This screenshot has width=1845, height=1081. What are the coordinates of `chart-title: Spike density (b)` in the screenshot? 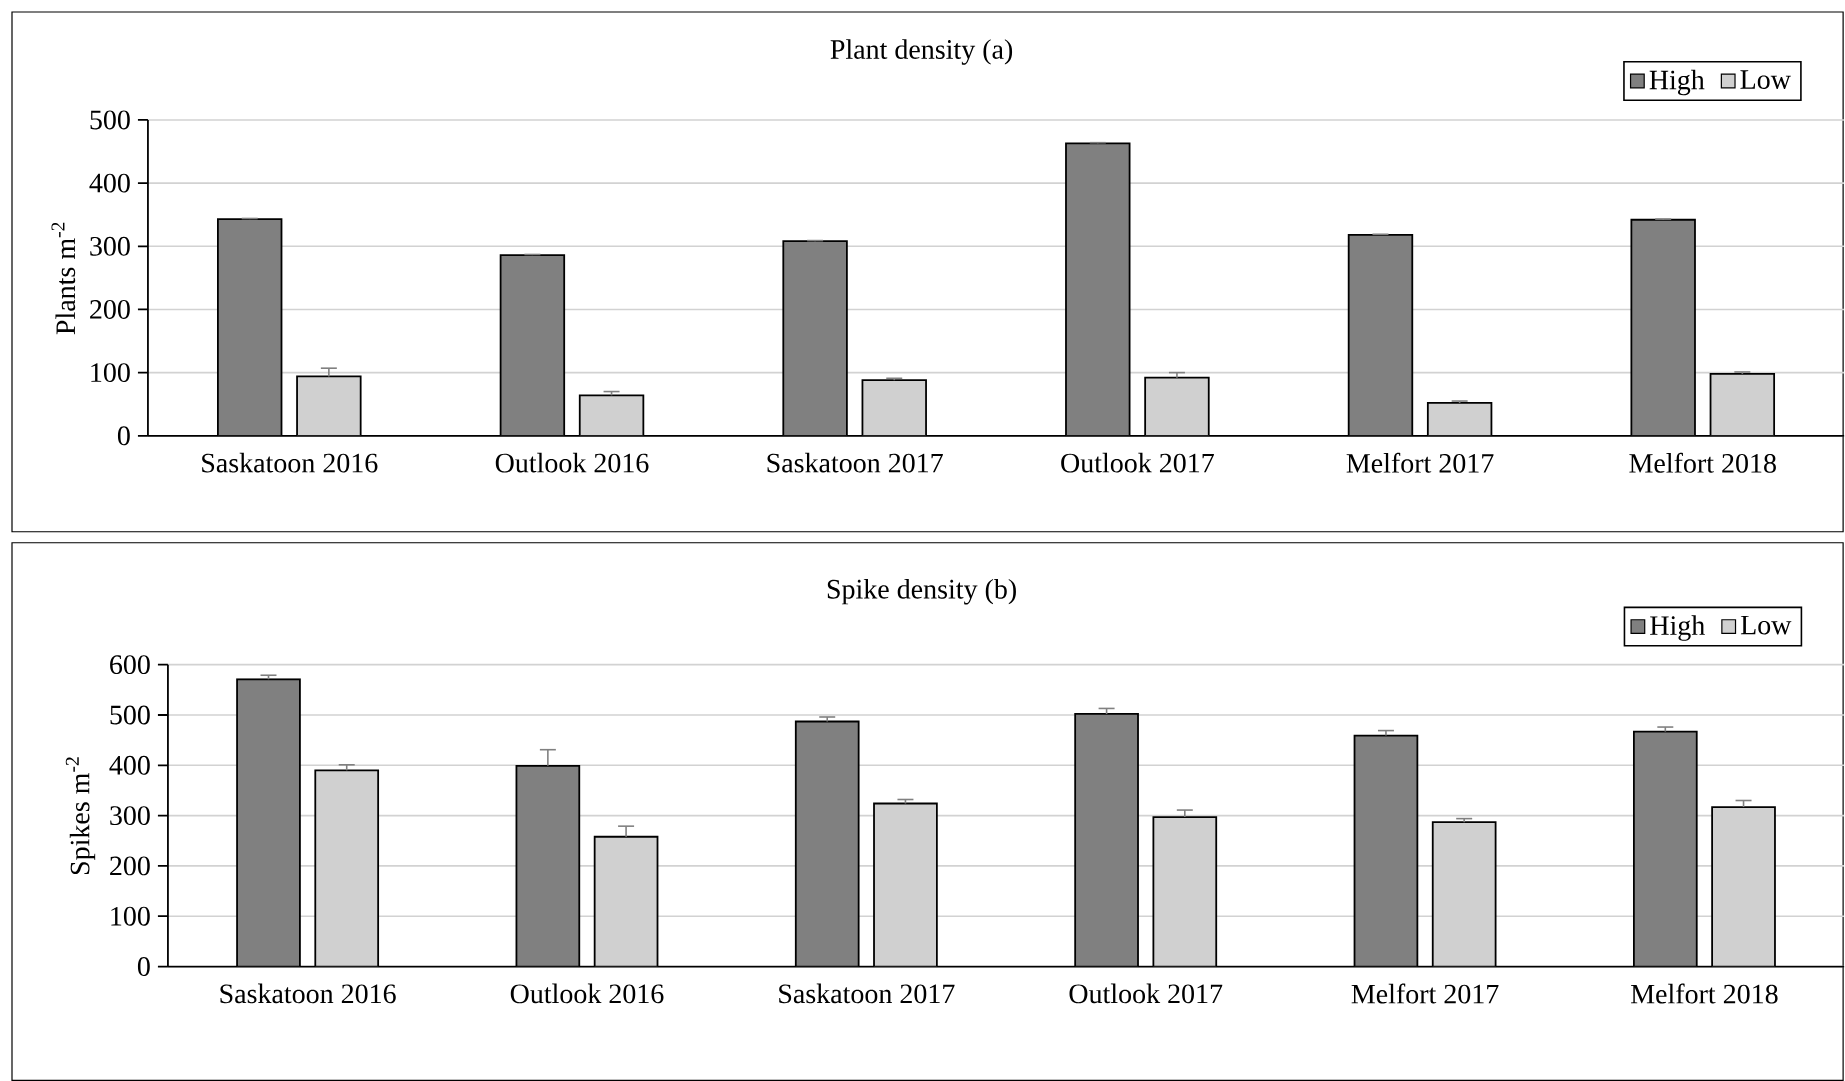 It's located at (921, 591).